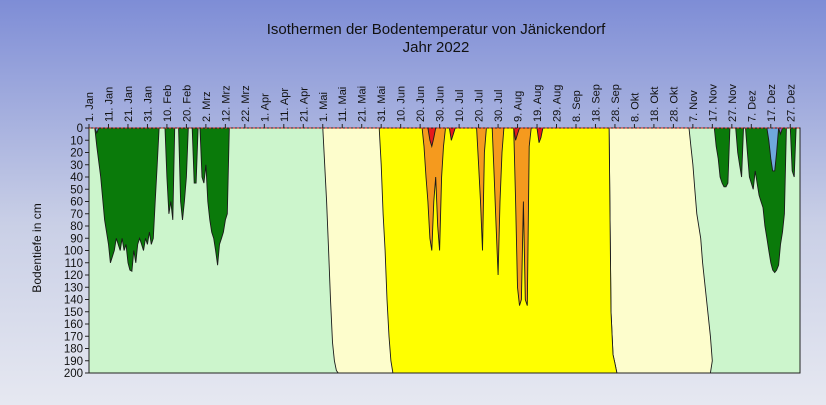 The image size is (826, 405). What do you see at coordinates (713, 103) in the screenshot?
I see `x-tick-label: 17. Nov` at bounding box center [713, 103].